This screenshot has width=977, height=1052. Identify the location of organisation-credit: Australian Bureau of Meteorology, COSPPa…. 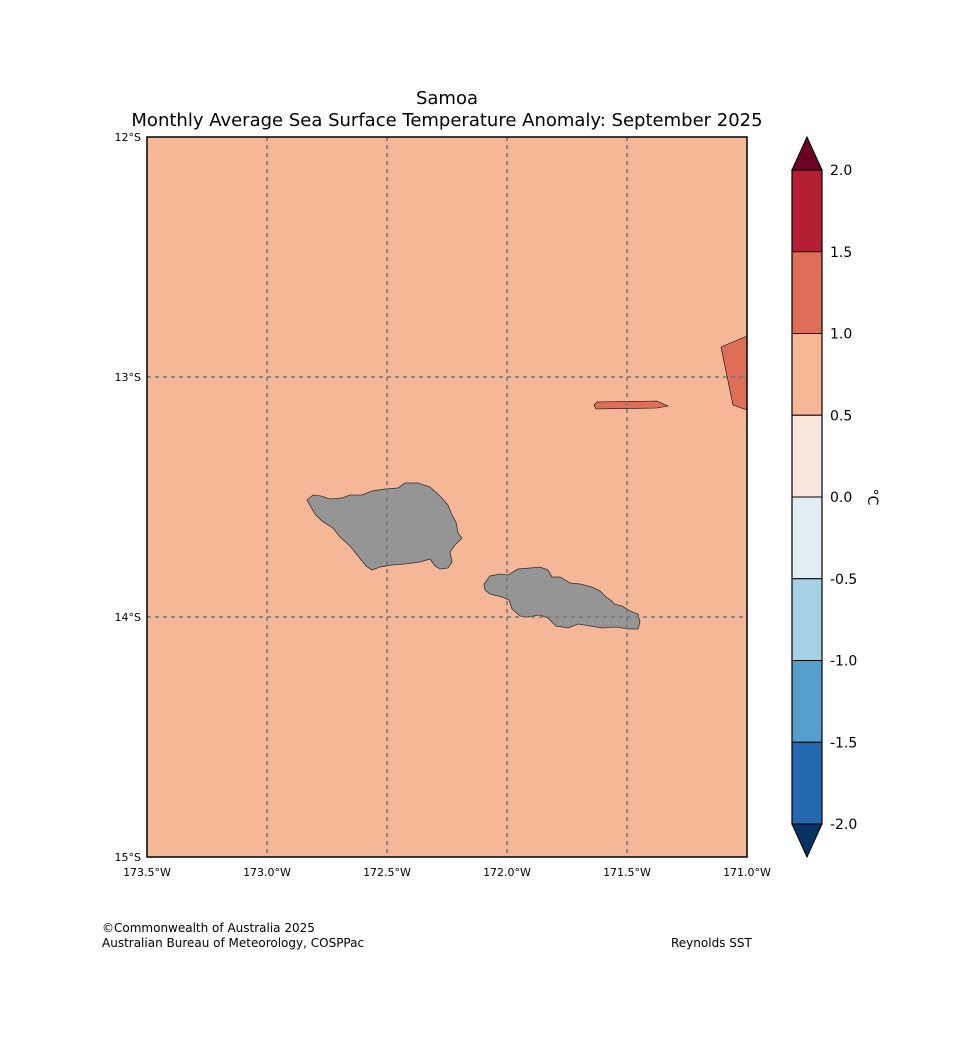
(233, 943).